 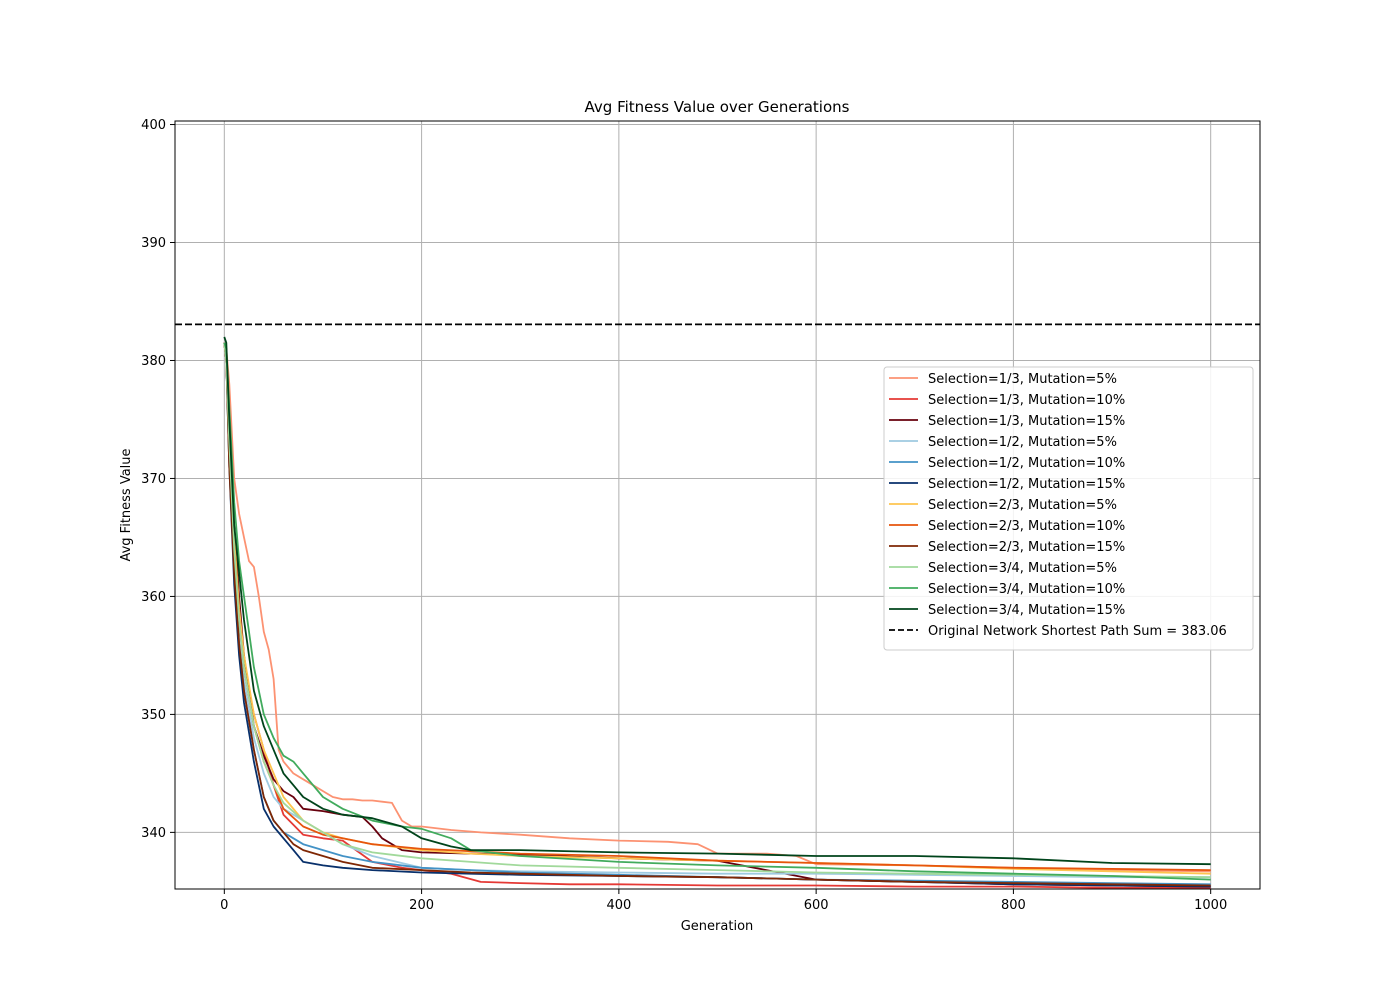 What do you see at coordinates (1026, 610) in the screenshot?
I see `legend-label-12: Selection=3/4, Mutation=15%` at bounding box center [1026, 610].